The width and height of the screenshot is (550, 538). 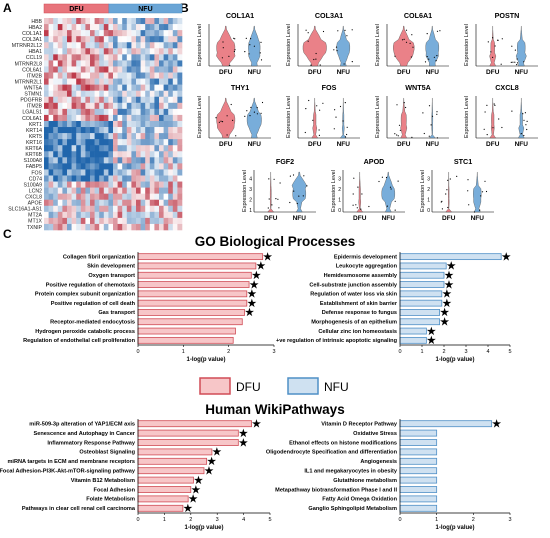 I want to click on heatmap-gene-label: WNT5A, so click(x=33, y=88).